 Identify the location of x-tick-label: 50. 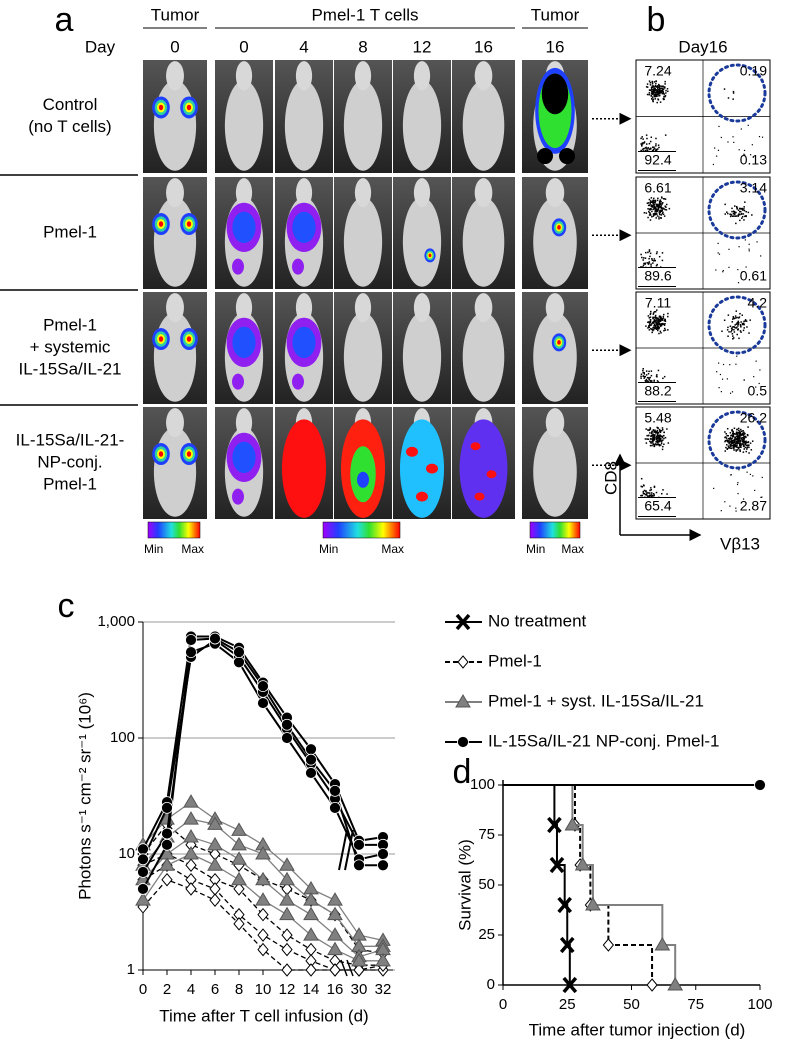
(631, 1004).